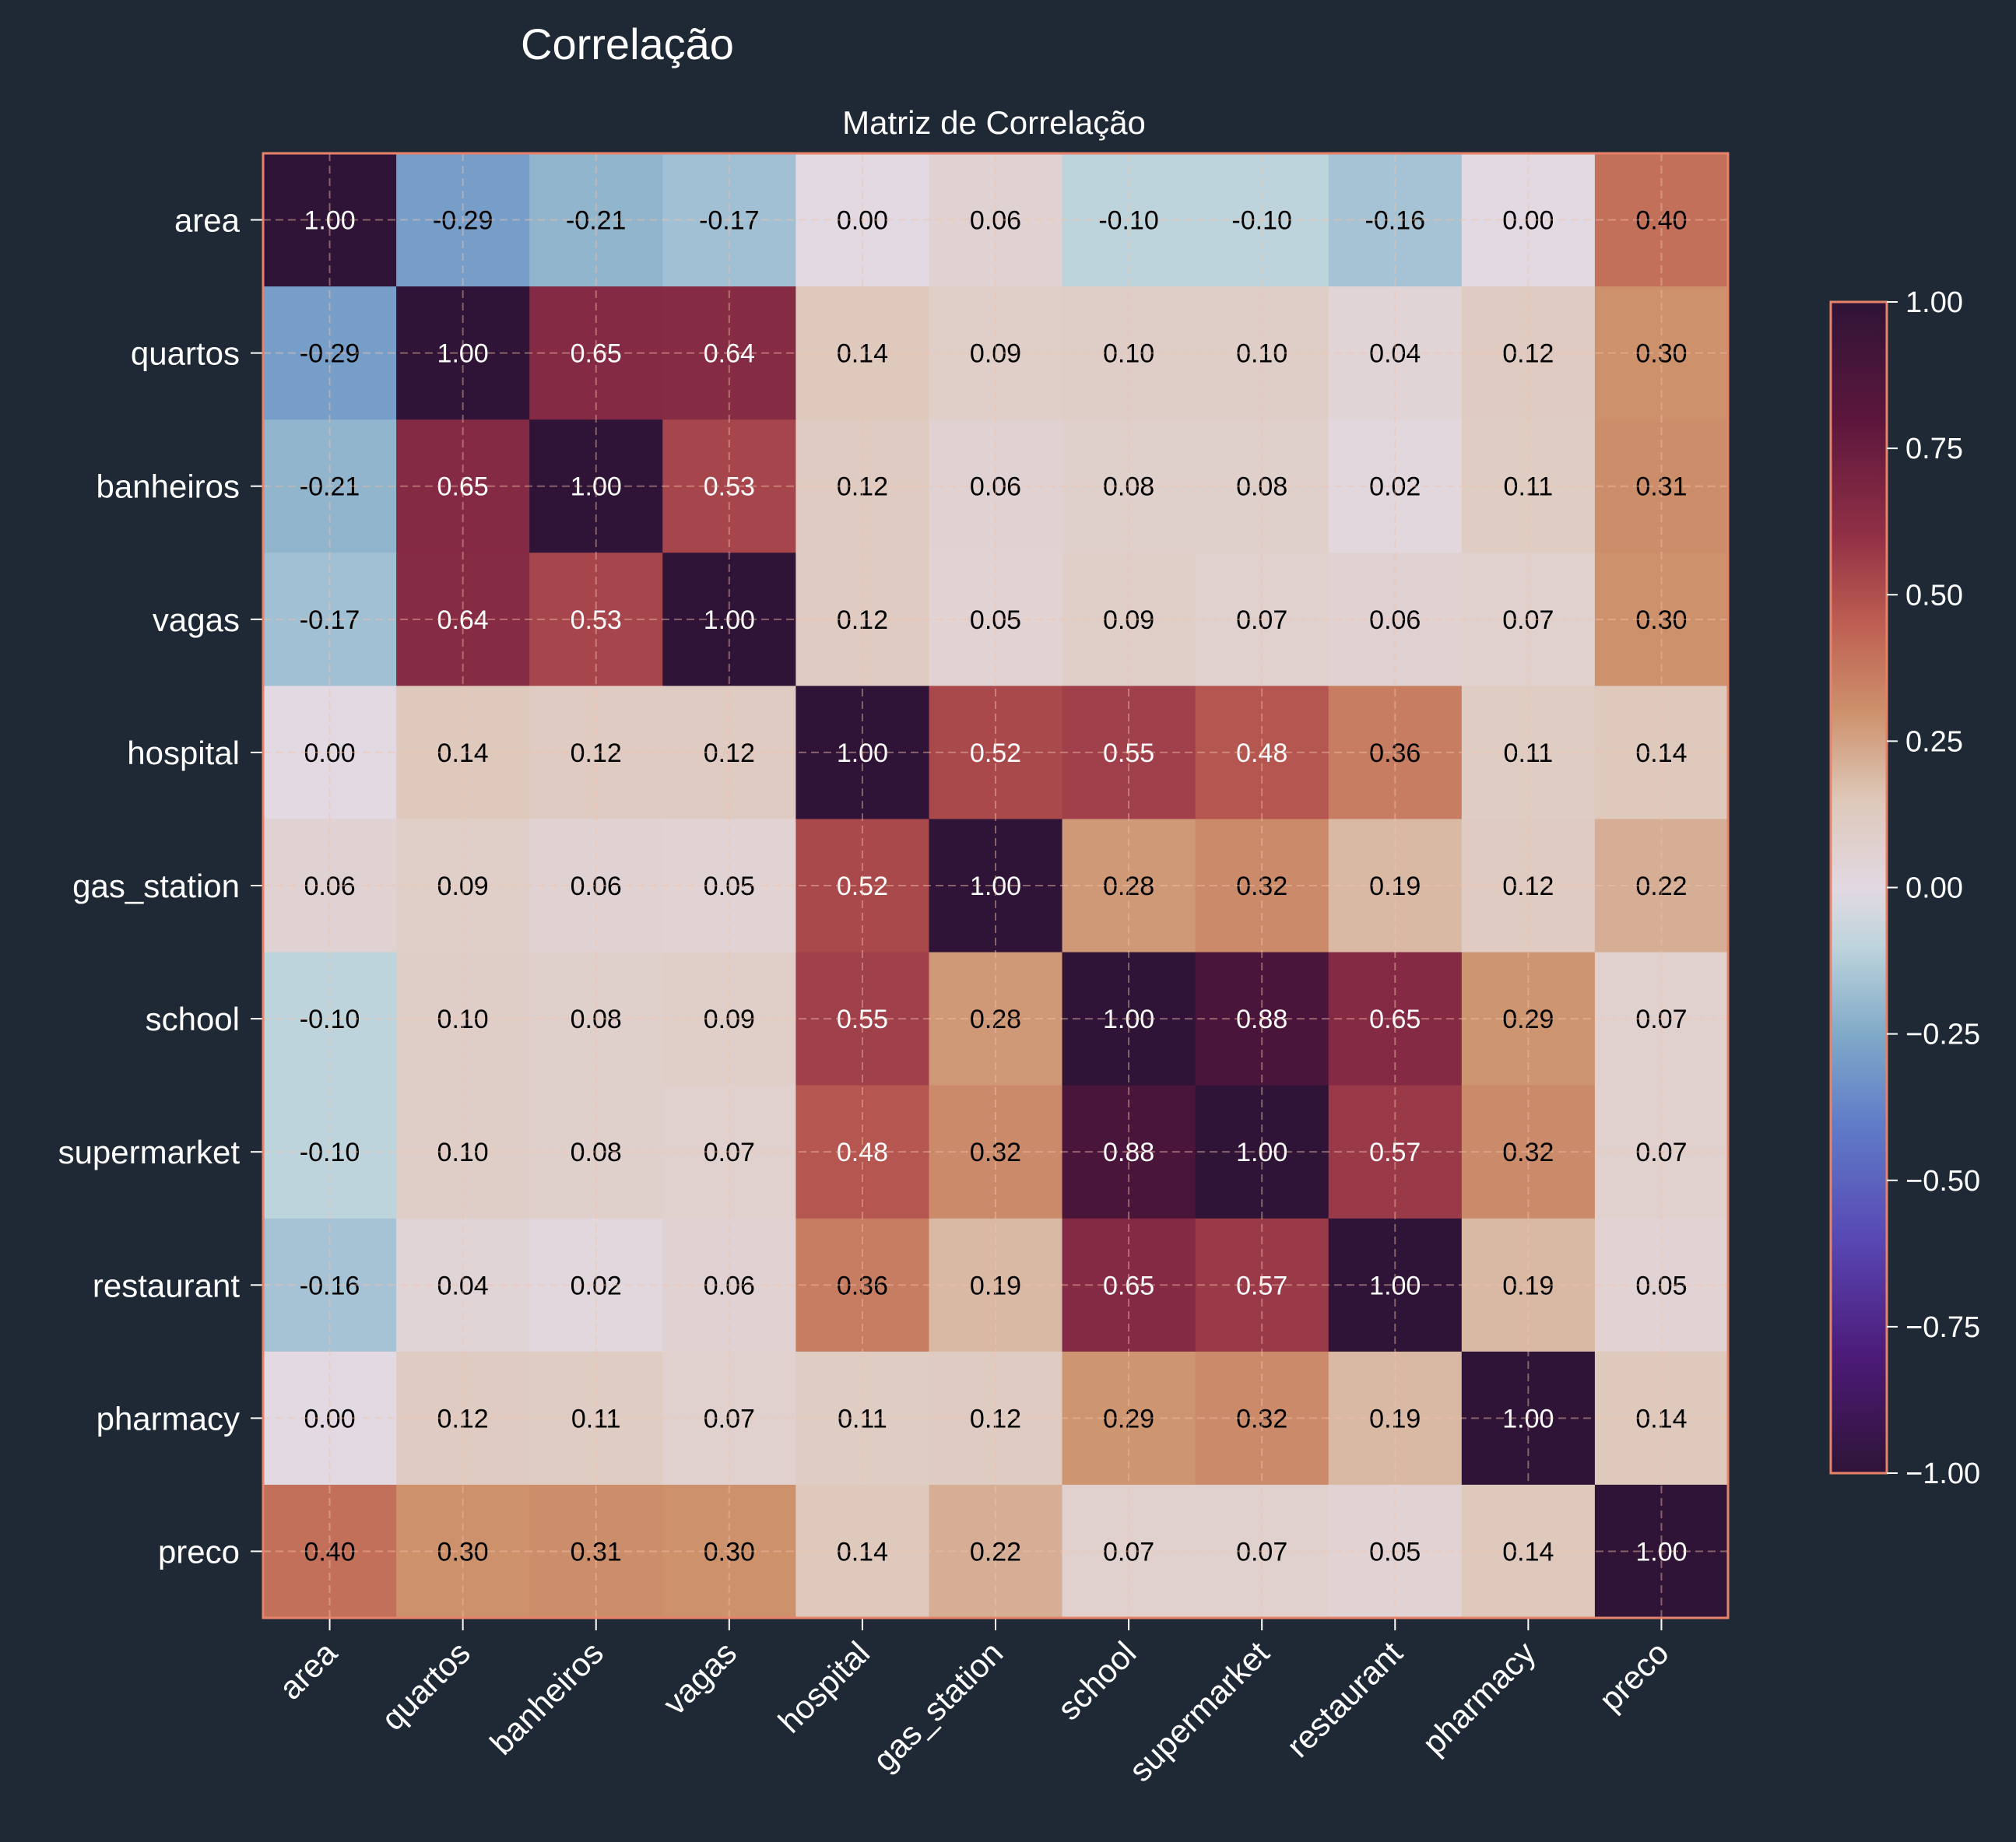  What do you see at coordinates (308, 1670) in the screenshot?
I see `x-tick-label: area` at bounding box center [308, 1670].